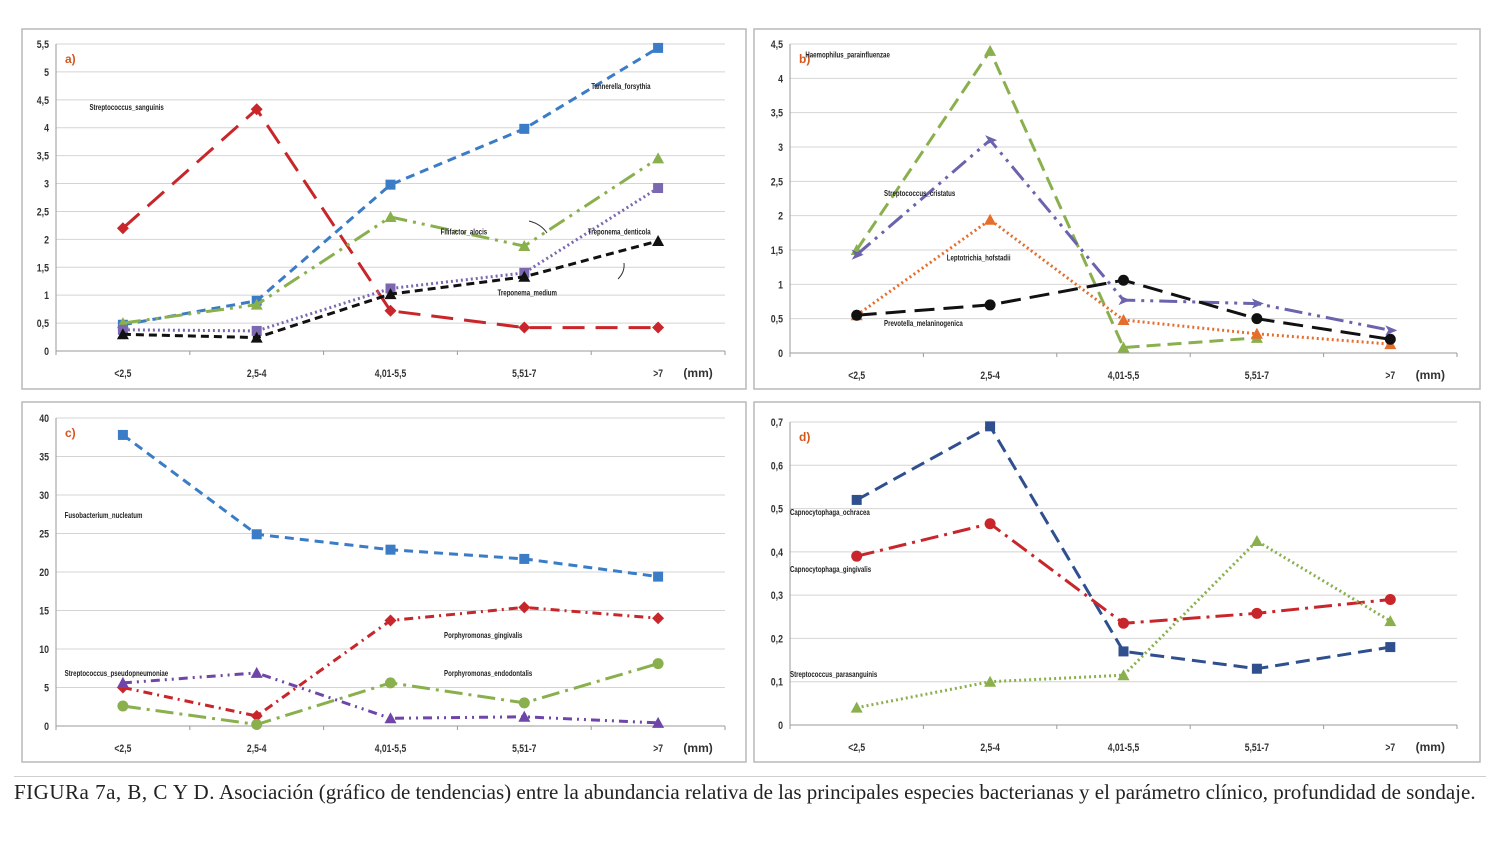 This screenshot has height=848, width=1500. I want to click on annotation-tannerella-forsythia: Tannerella_forsythia, so click(621, 86).